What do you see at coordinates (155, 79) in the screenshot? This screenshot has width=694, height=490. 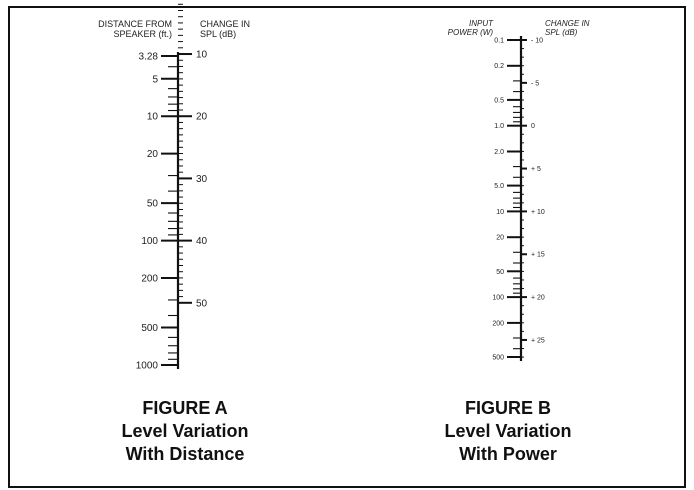 I see `figure-a-left-tick-label: 5` at bounding box center [155, 79].